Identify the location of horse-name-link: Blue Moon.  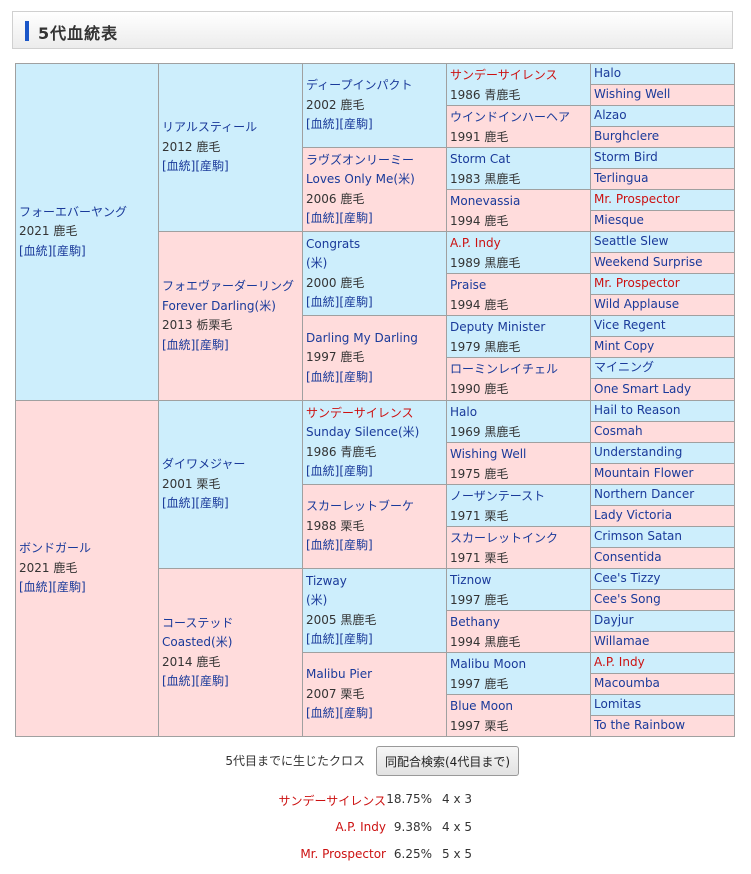
(482, 705).